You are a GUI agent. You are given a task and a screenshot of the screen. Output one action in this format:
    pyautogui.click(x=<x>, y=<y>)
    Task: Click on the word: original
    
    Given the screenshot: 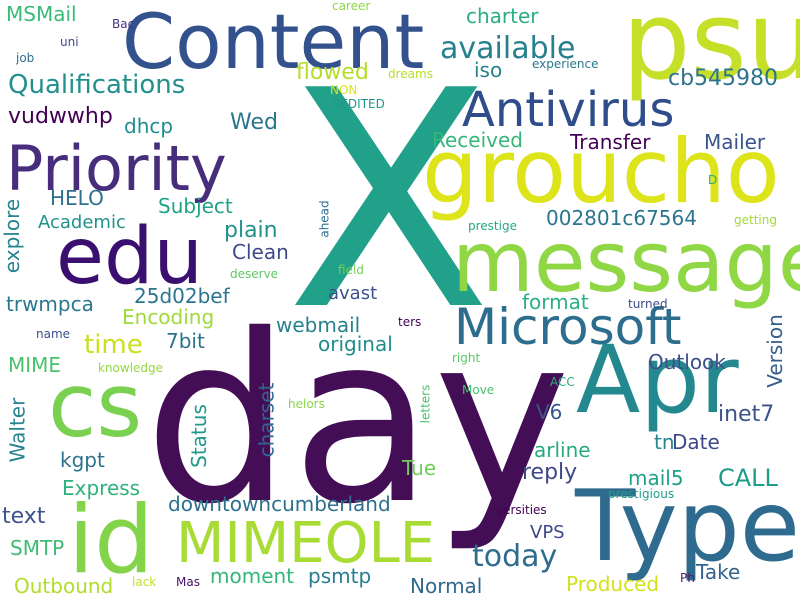 What is the action you would take?
    pyautogui.click(x=355, y=344)
    